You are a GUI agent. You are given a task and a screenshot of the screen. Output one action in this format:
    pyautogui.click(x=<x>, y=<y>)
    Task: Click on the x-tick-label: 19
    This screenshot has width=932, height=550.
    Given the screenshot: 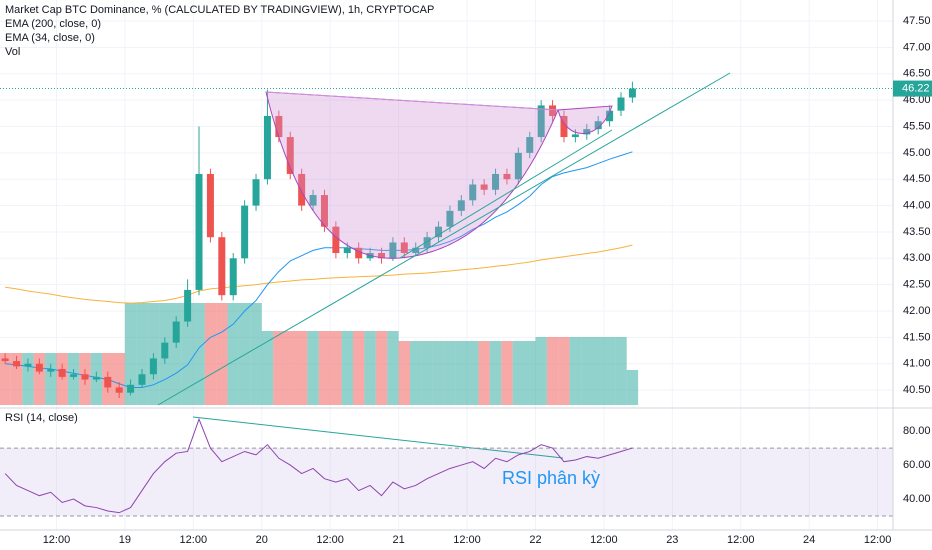 What is the action you would take?
    pyautogui.click(x=125, y=540)
    